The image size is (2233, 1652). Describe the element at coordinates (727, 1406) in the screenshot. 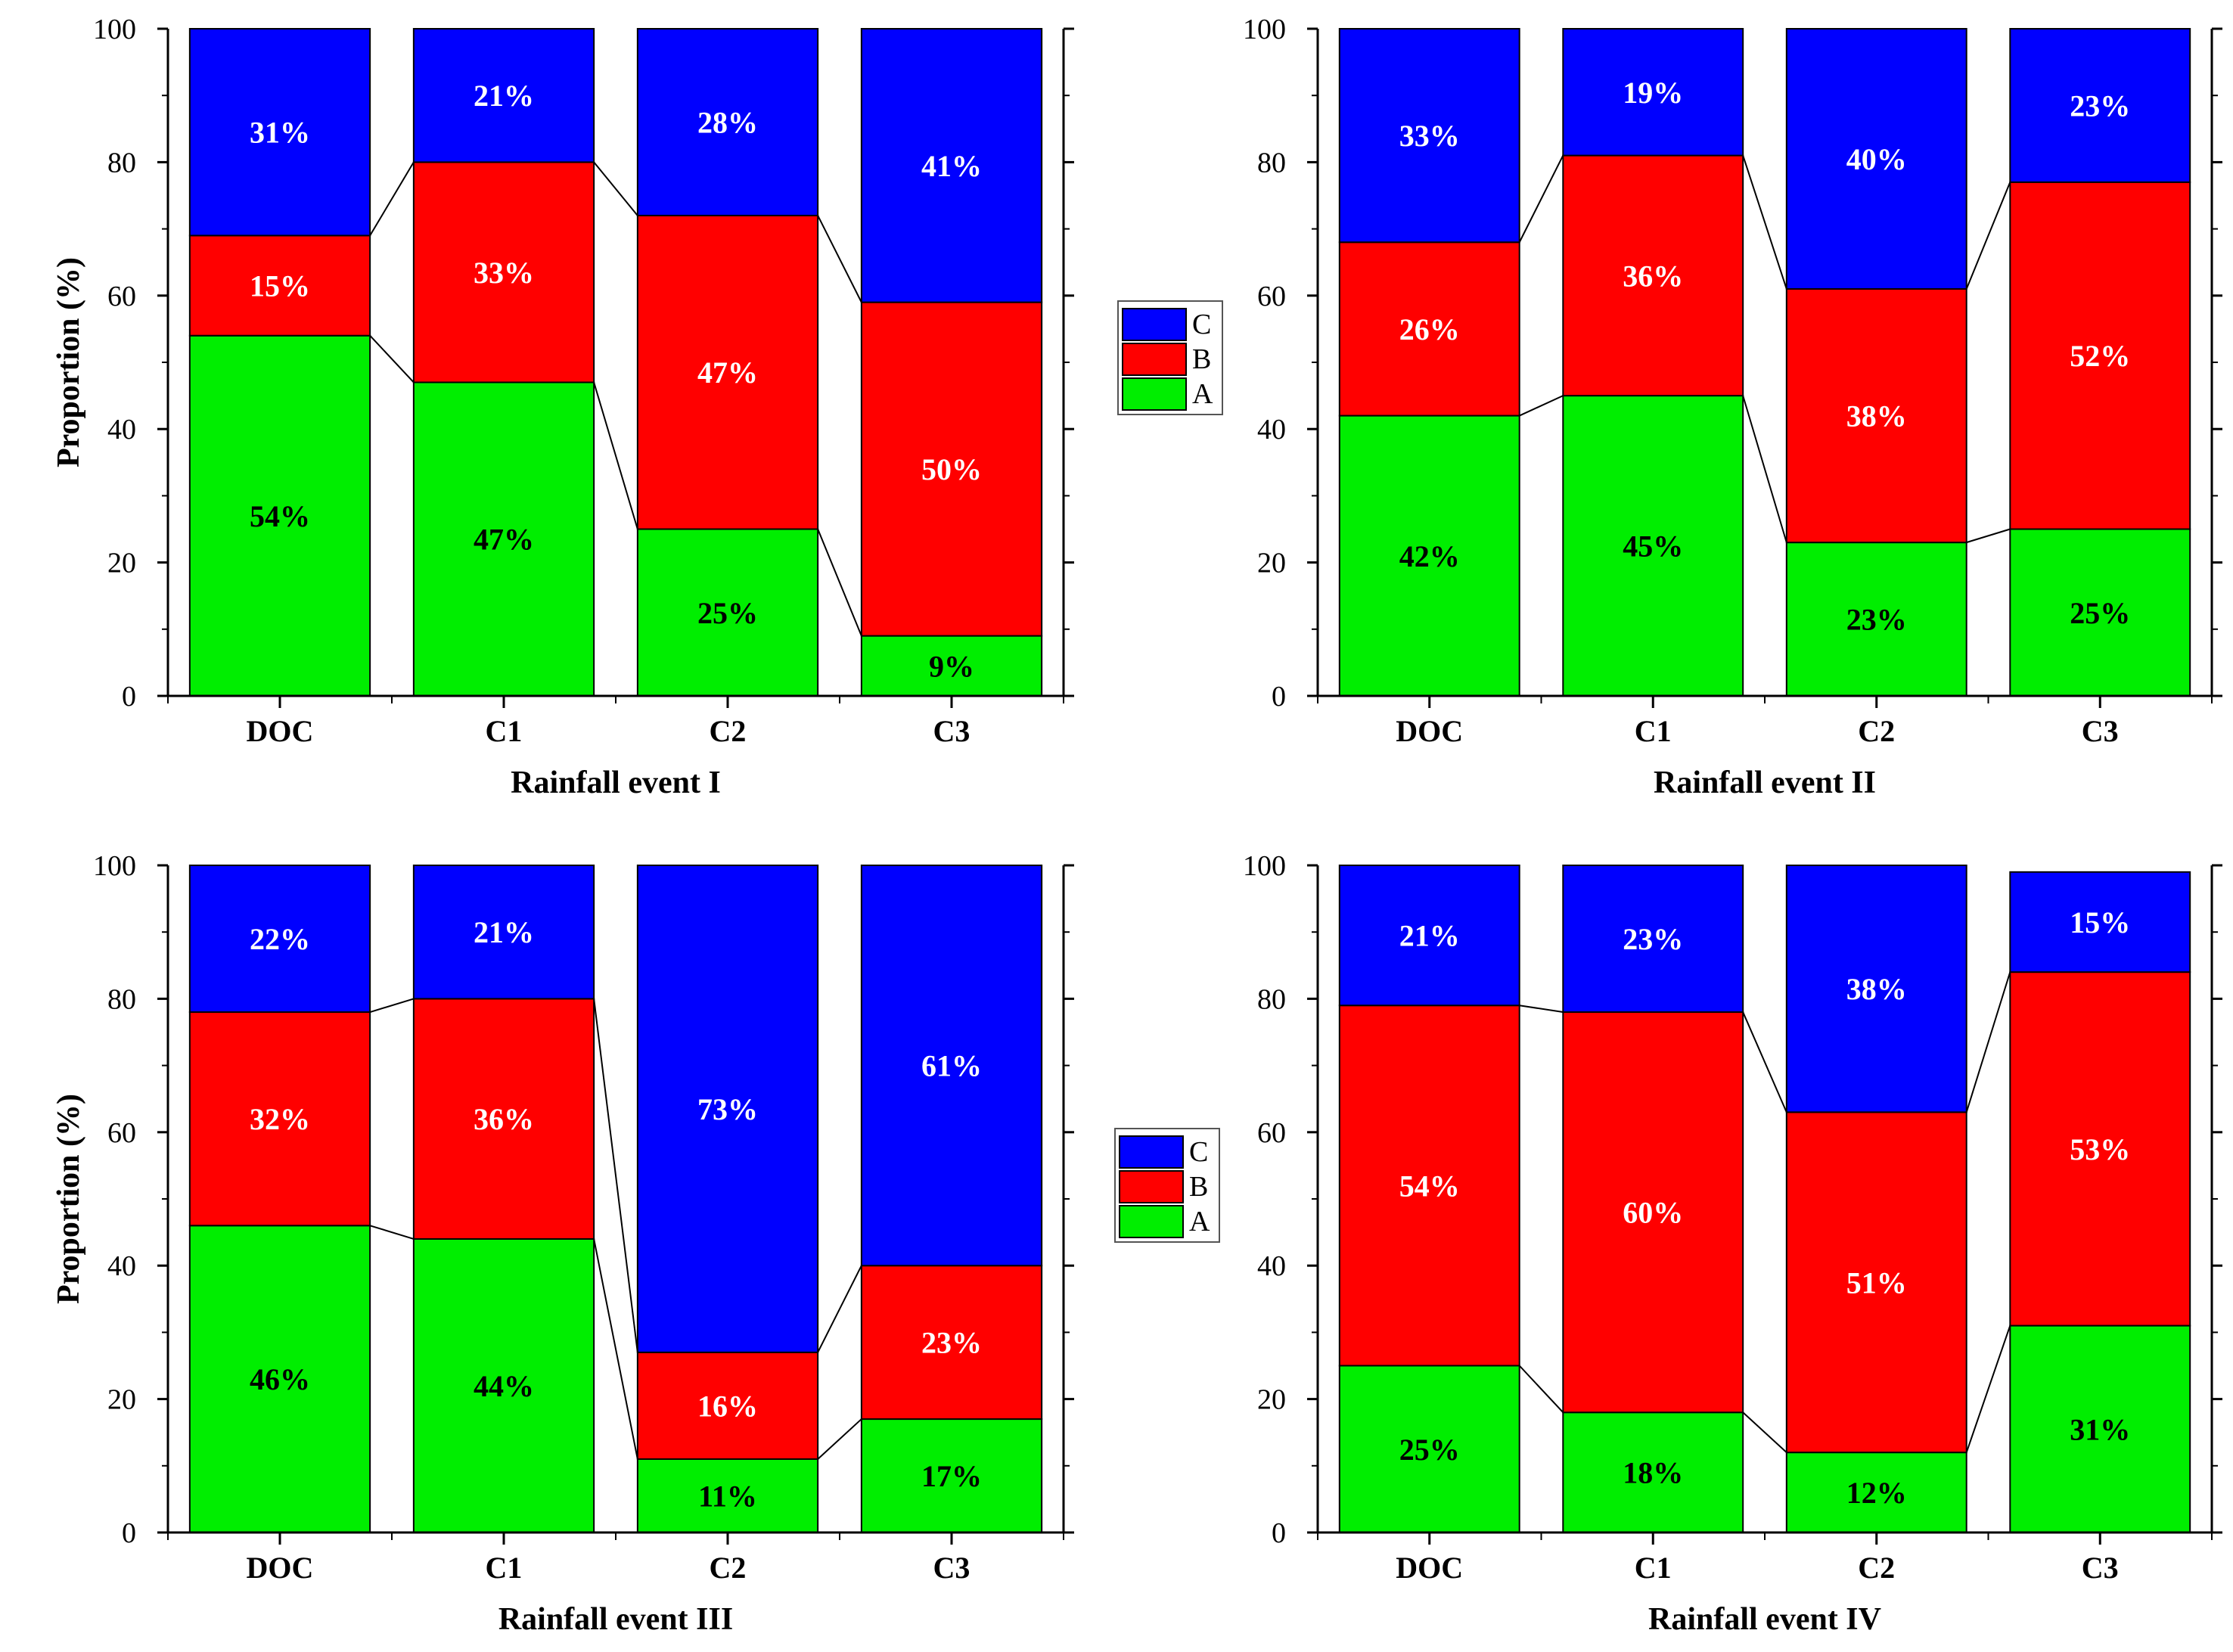

I see `data-label-B-c2: 16%` at that location.